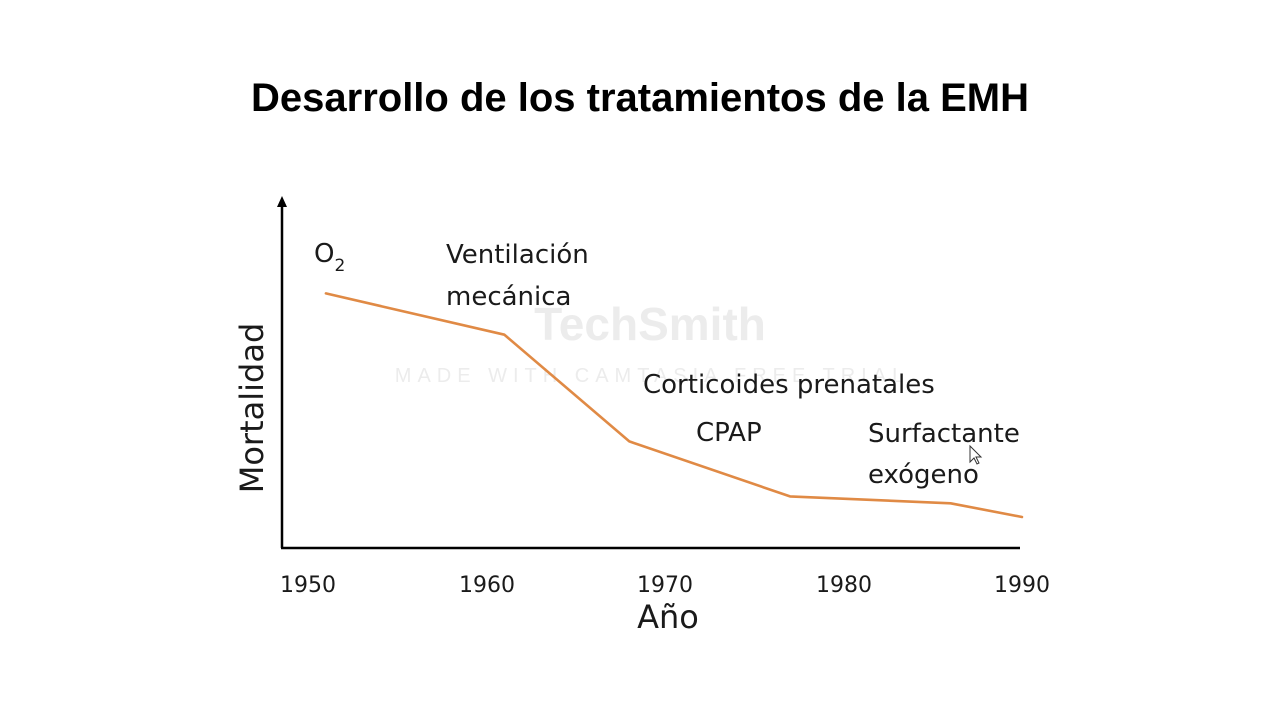  I want to click on annotation-line: Corticoides prenatales, so click(789, 385).